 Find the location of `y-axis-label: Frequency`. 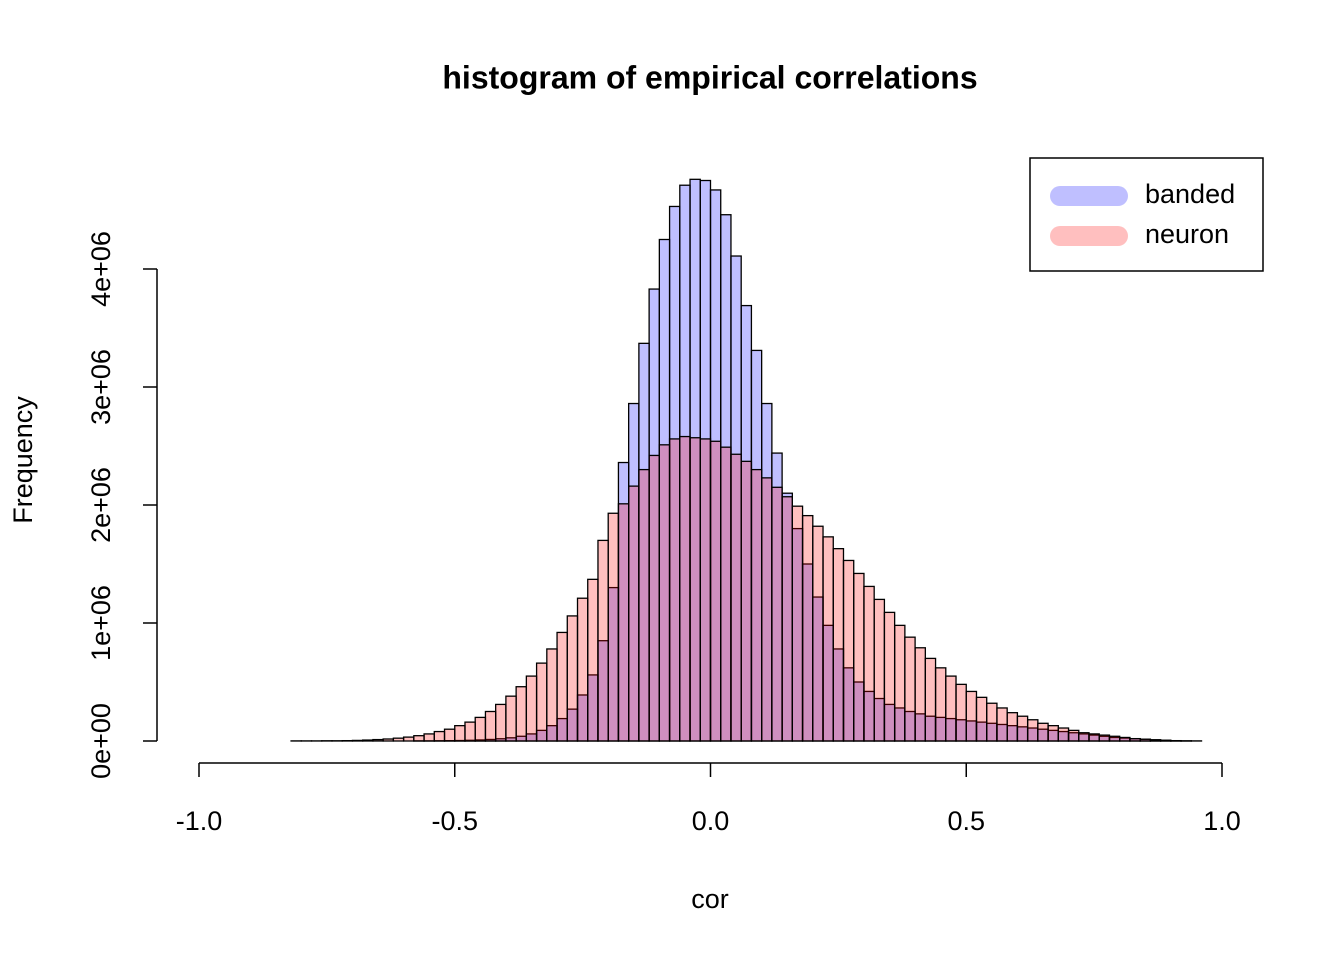

y-axis-label: Frequency is located at coordinates (23, 460).